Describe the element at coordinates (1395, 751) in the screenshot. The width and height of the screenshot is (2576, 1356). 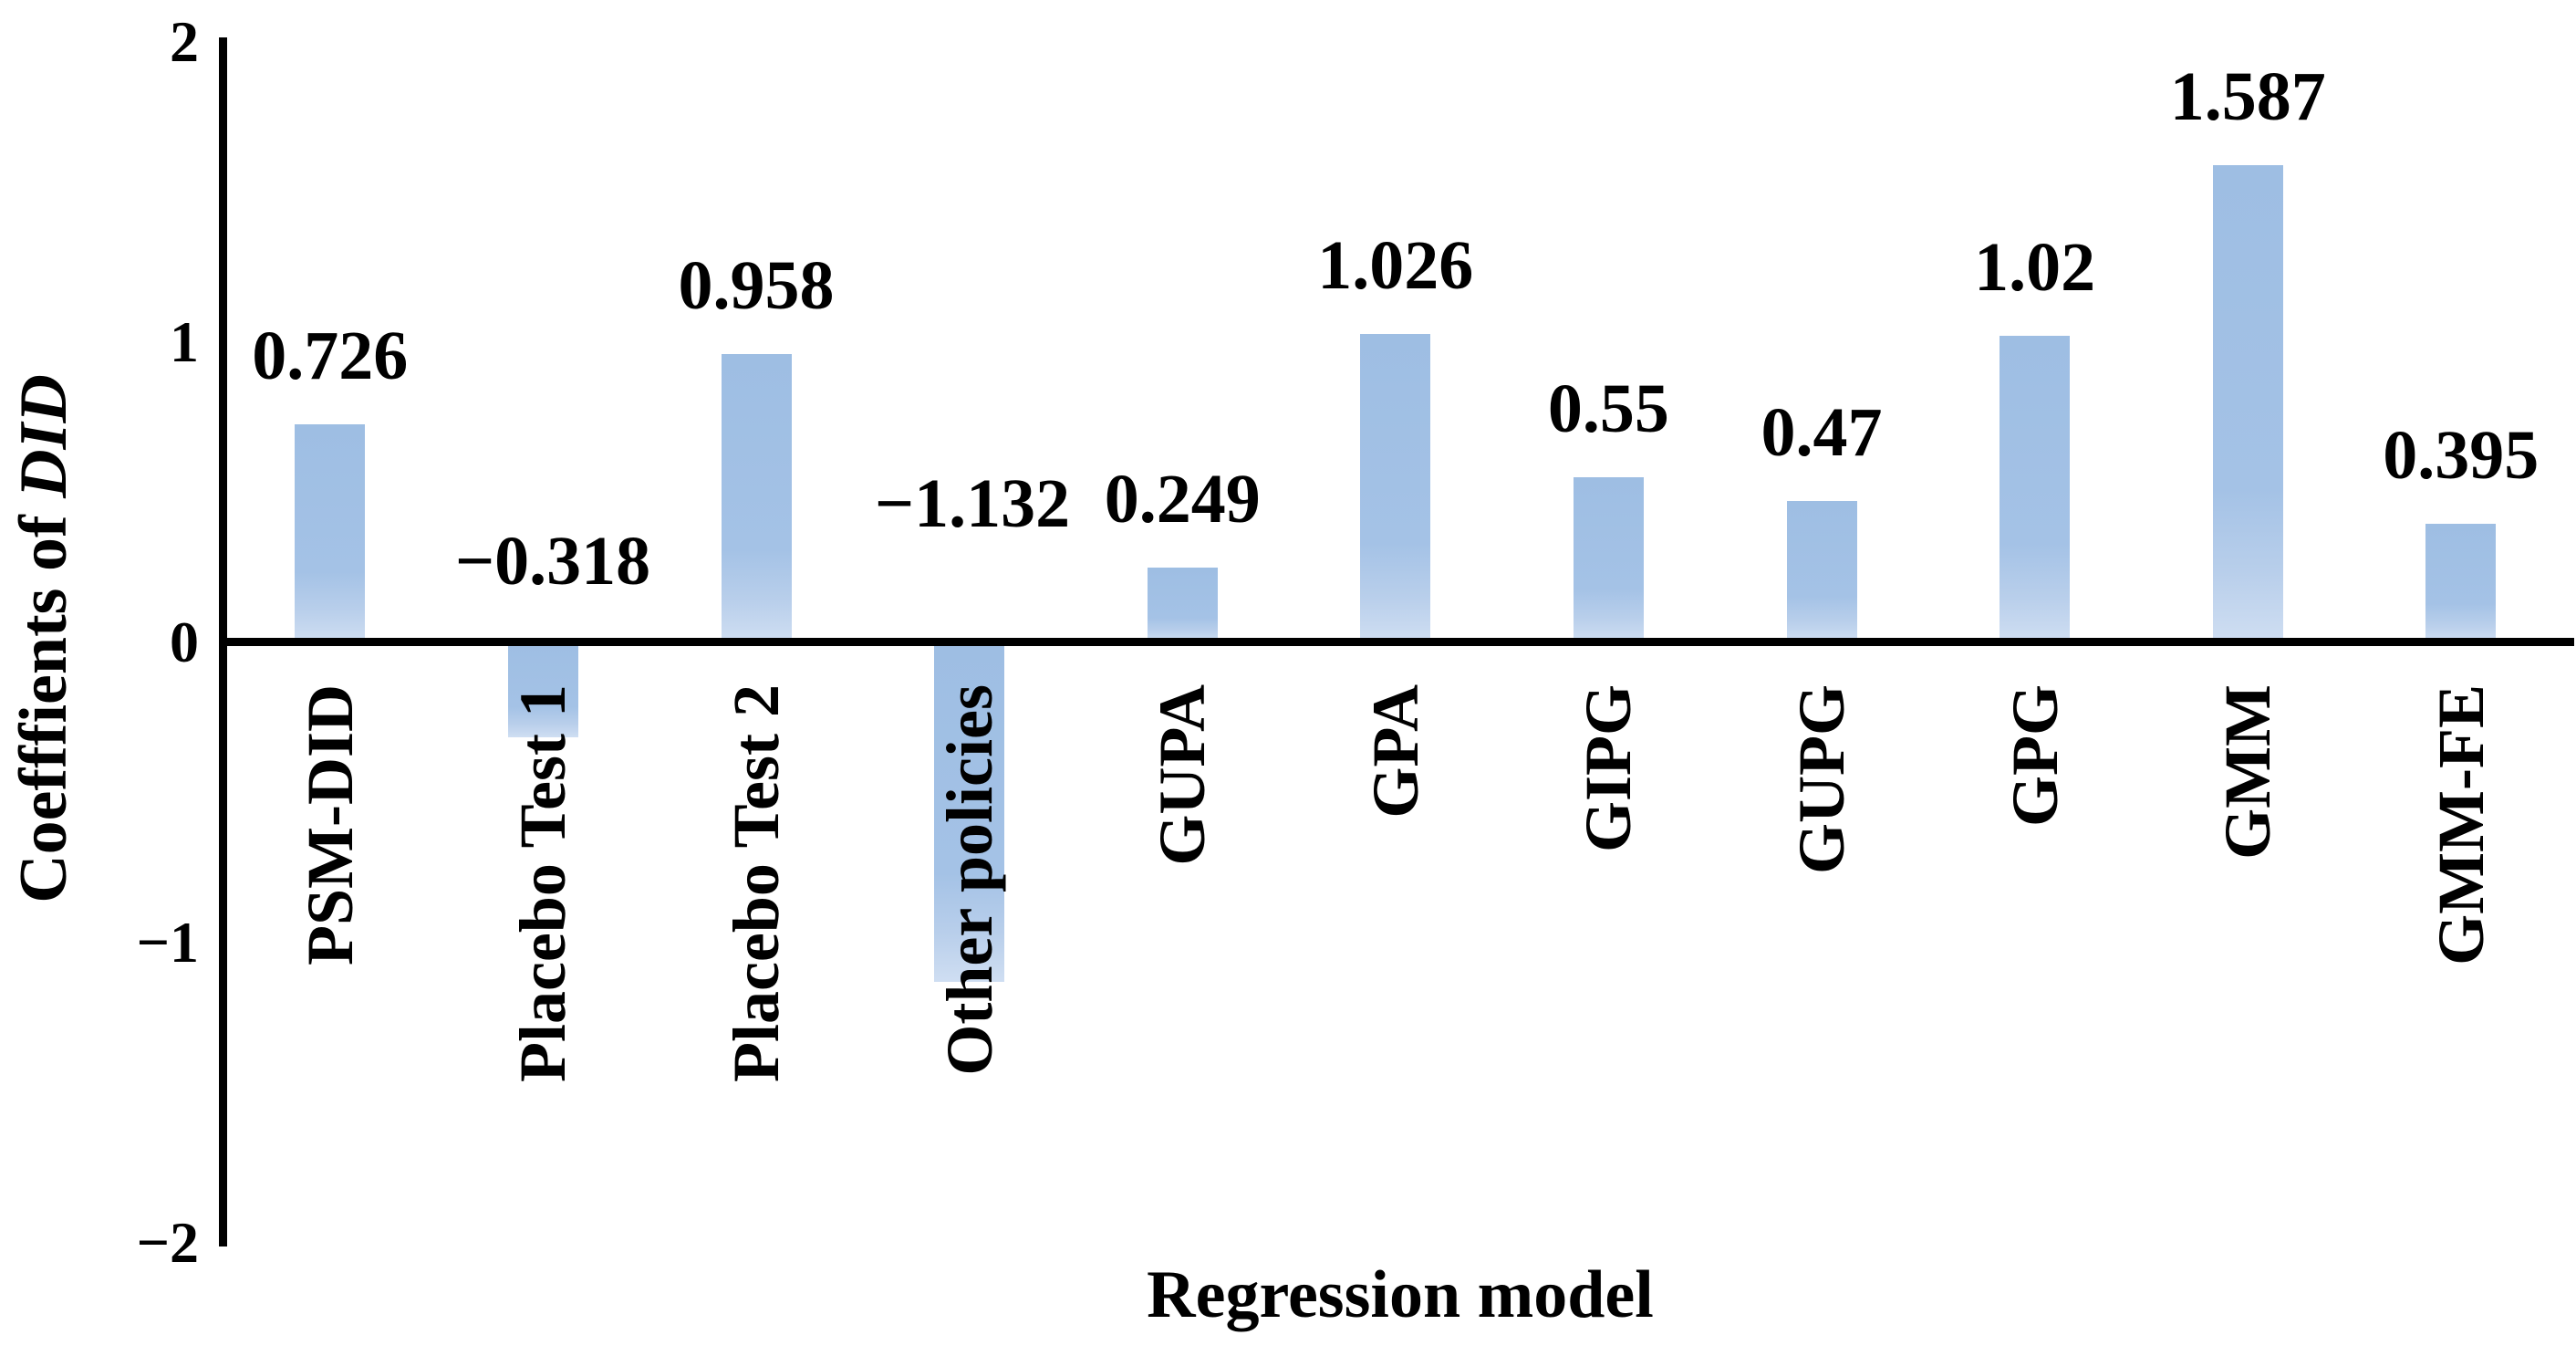
I see `category-label: GPA` at that location.